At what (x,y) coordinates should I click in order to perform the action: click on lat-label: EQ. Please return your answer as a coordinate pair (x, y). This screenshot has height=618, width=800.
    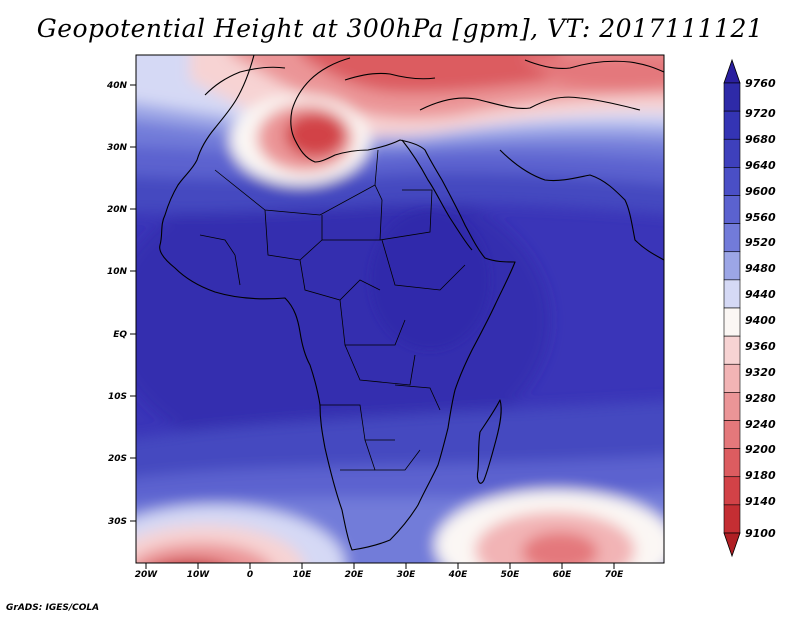
    Looking at the image, I should click on (120, 335).